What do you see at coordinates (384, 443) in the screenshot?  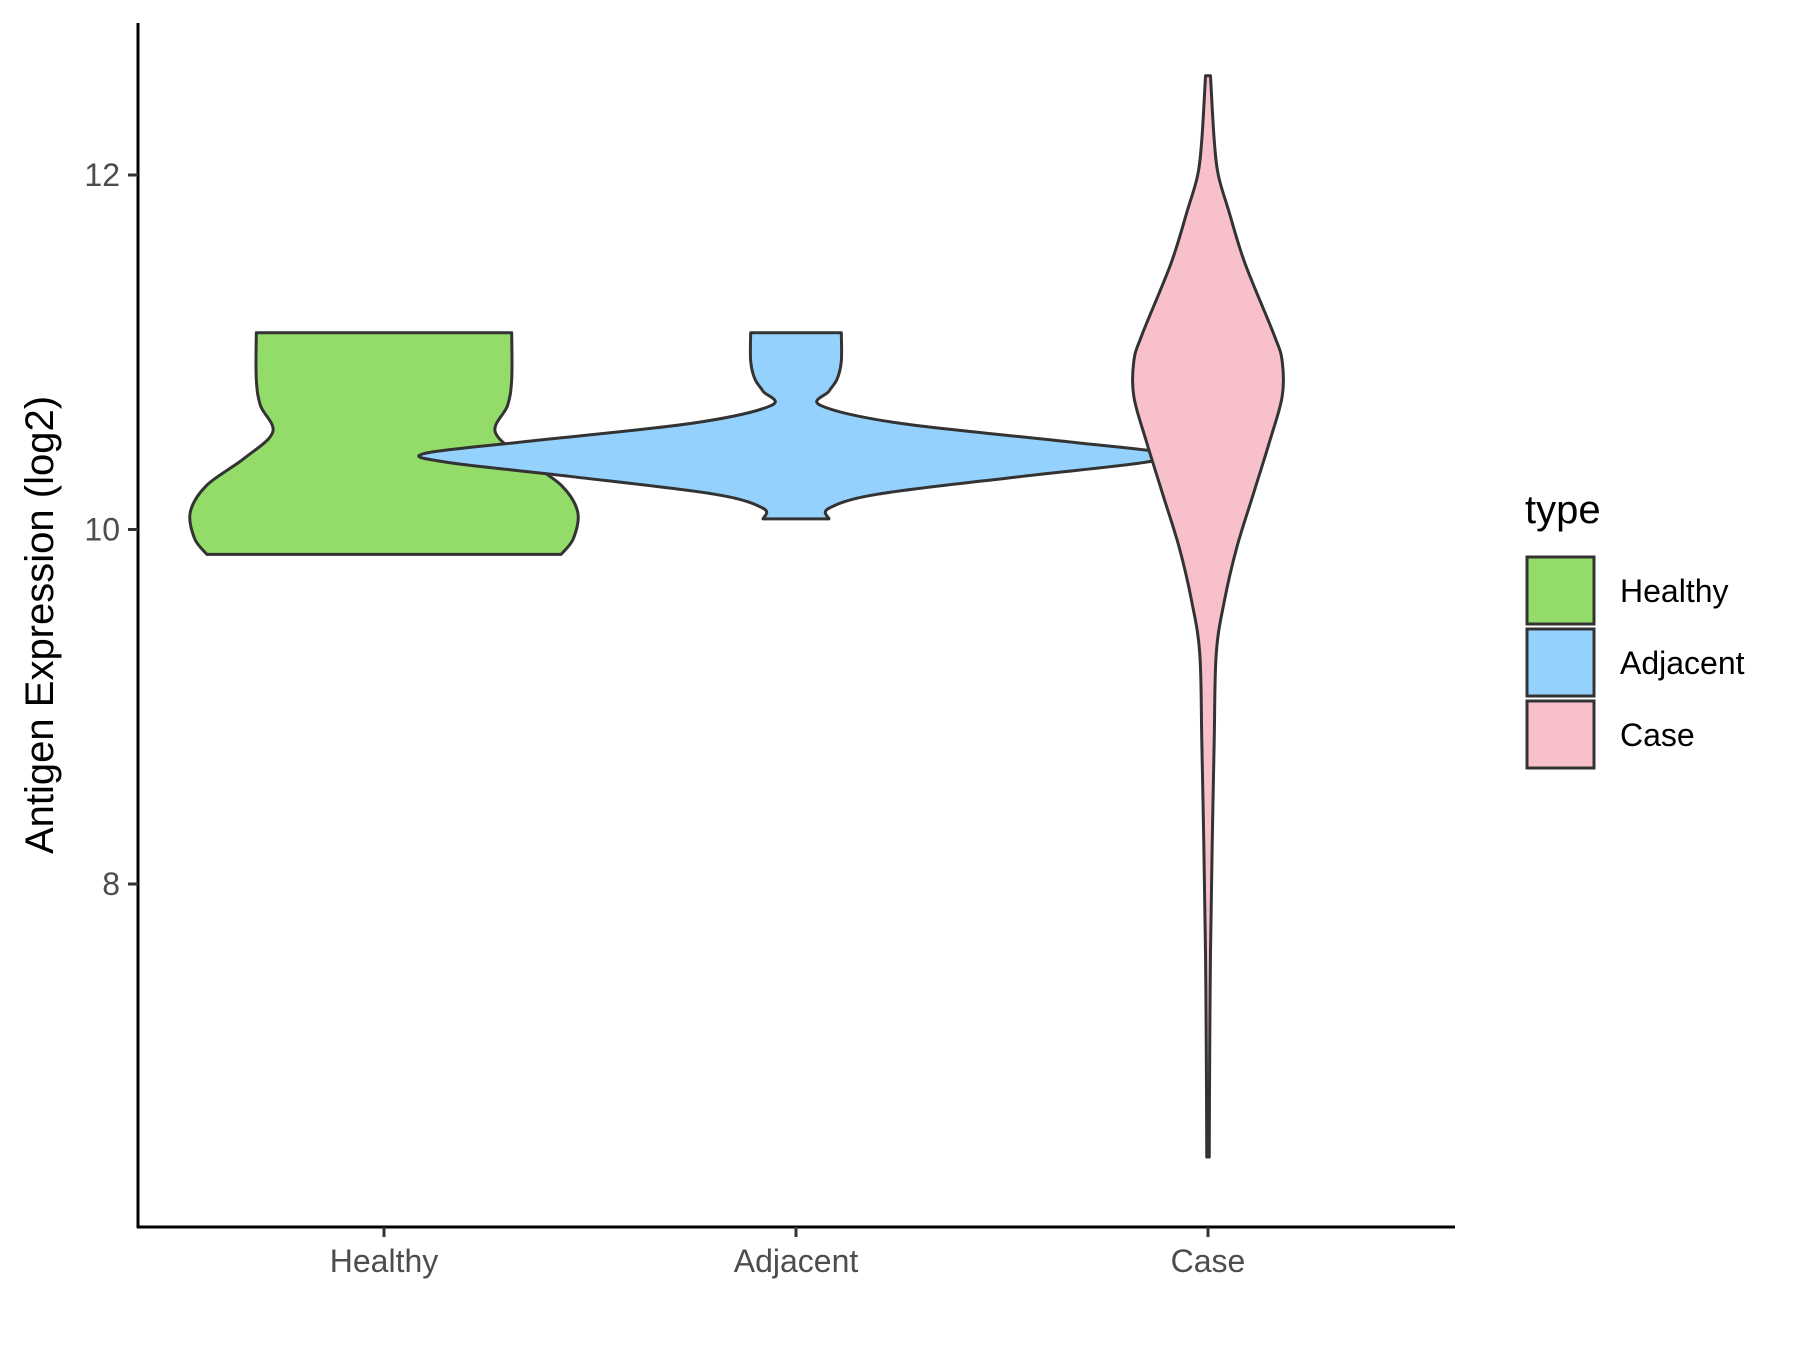 I see `violin-healthy` at bounding box center [384, 443].